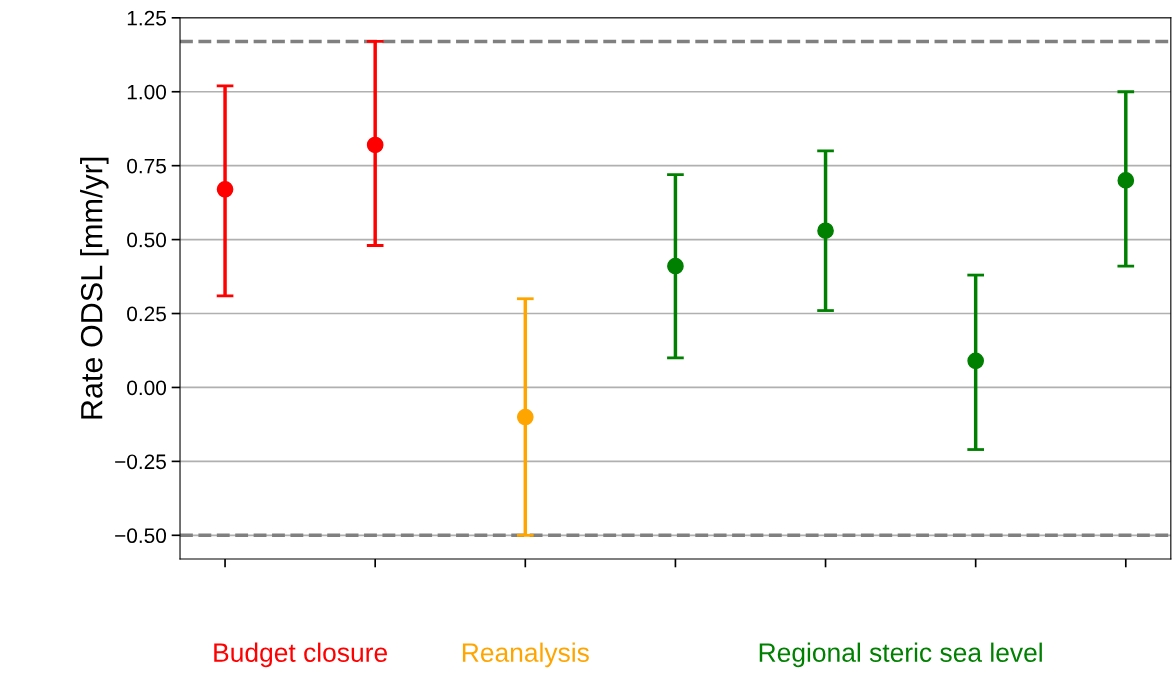  What do you see at coordinates (141, 536) in the screenshot?
I see `y-tick-label: −0.50` at bounding box center [141, 536].